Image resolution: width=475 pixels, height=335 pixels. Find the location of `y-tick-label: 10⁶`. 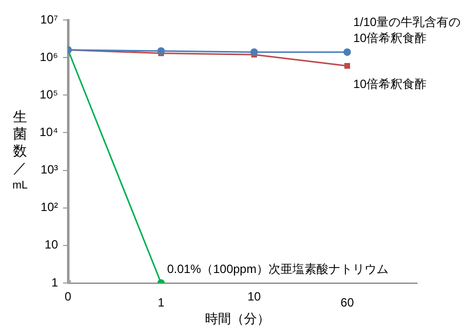

y-tick-label: 10⁶ is located at coordinates (49, 57).